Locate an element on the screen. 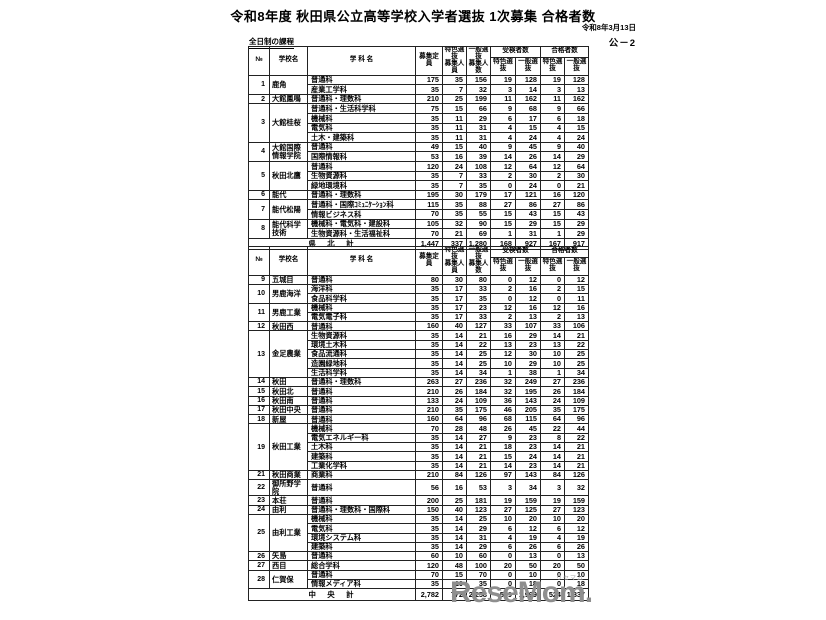  value-cell: 45 is located at coordinates (528, 147).